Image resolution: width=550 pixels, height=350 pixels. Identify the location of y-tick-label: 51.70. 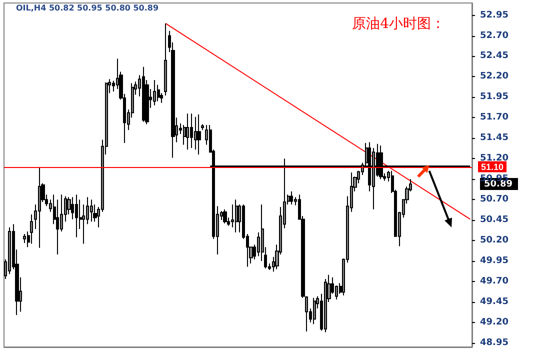
(494, 117).